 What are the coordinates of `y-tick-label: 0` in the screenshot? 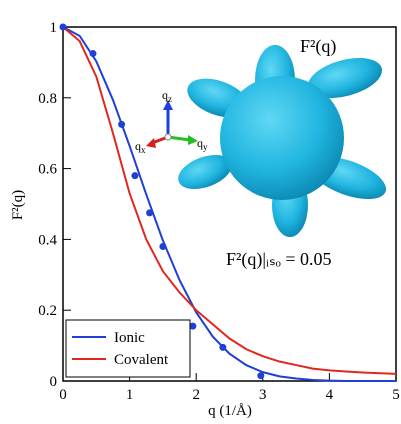 It's located at (54, 382).